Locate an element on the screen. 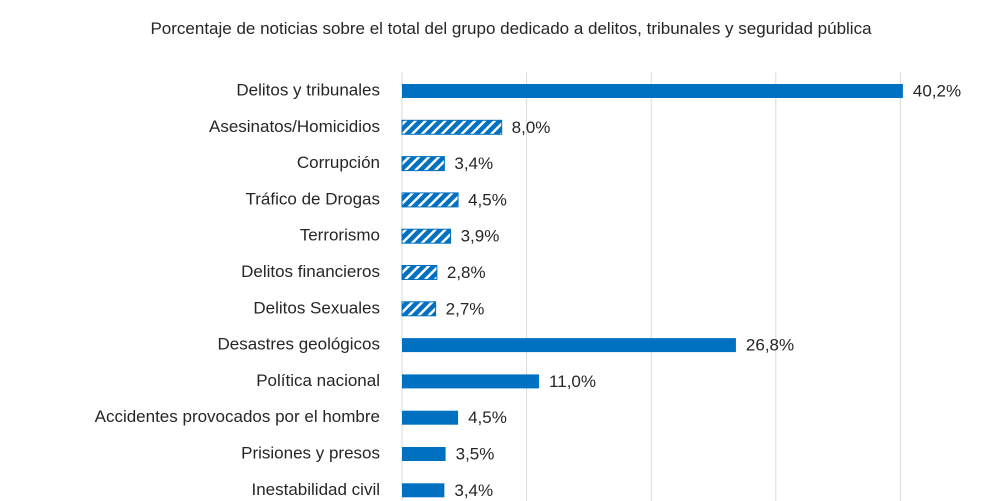 This screenshot has width=1006, height=501. value-label: 2,8% is located at coordinates (466, 272).